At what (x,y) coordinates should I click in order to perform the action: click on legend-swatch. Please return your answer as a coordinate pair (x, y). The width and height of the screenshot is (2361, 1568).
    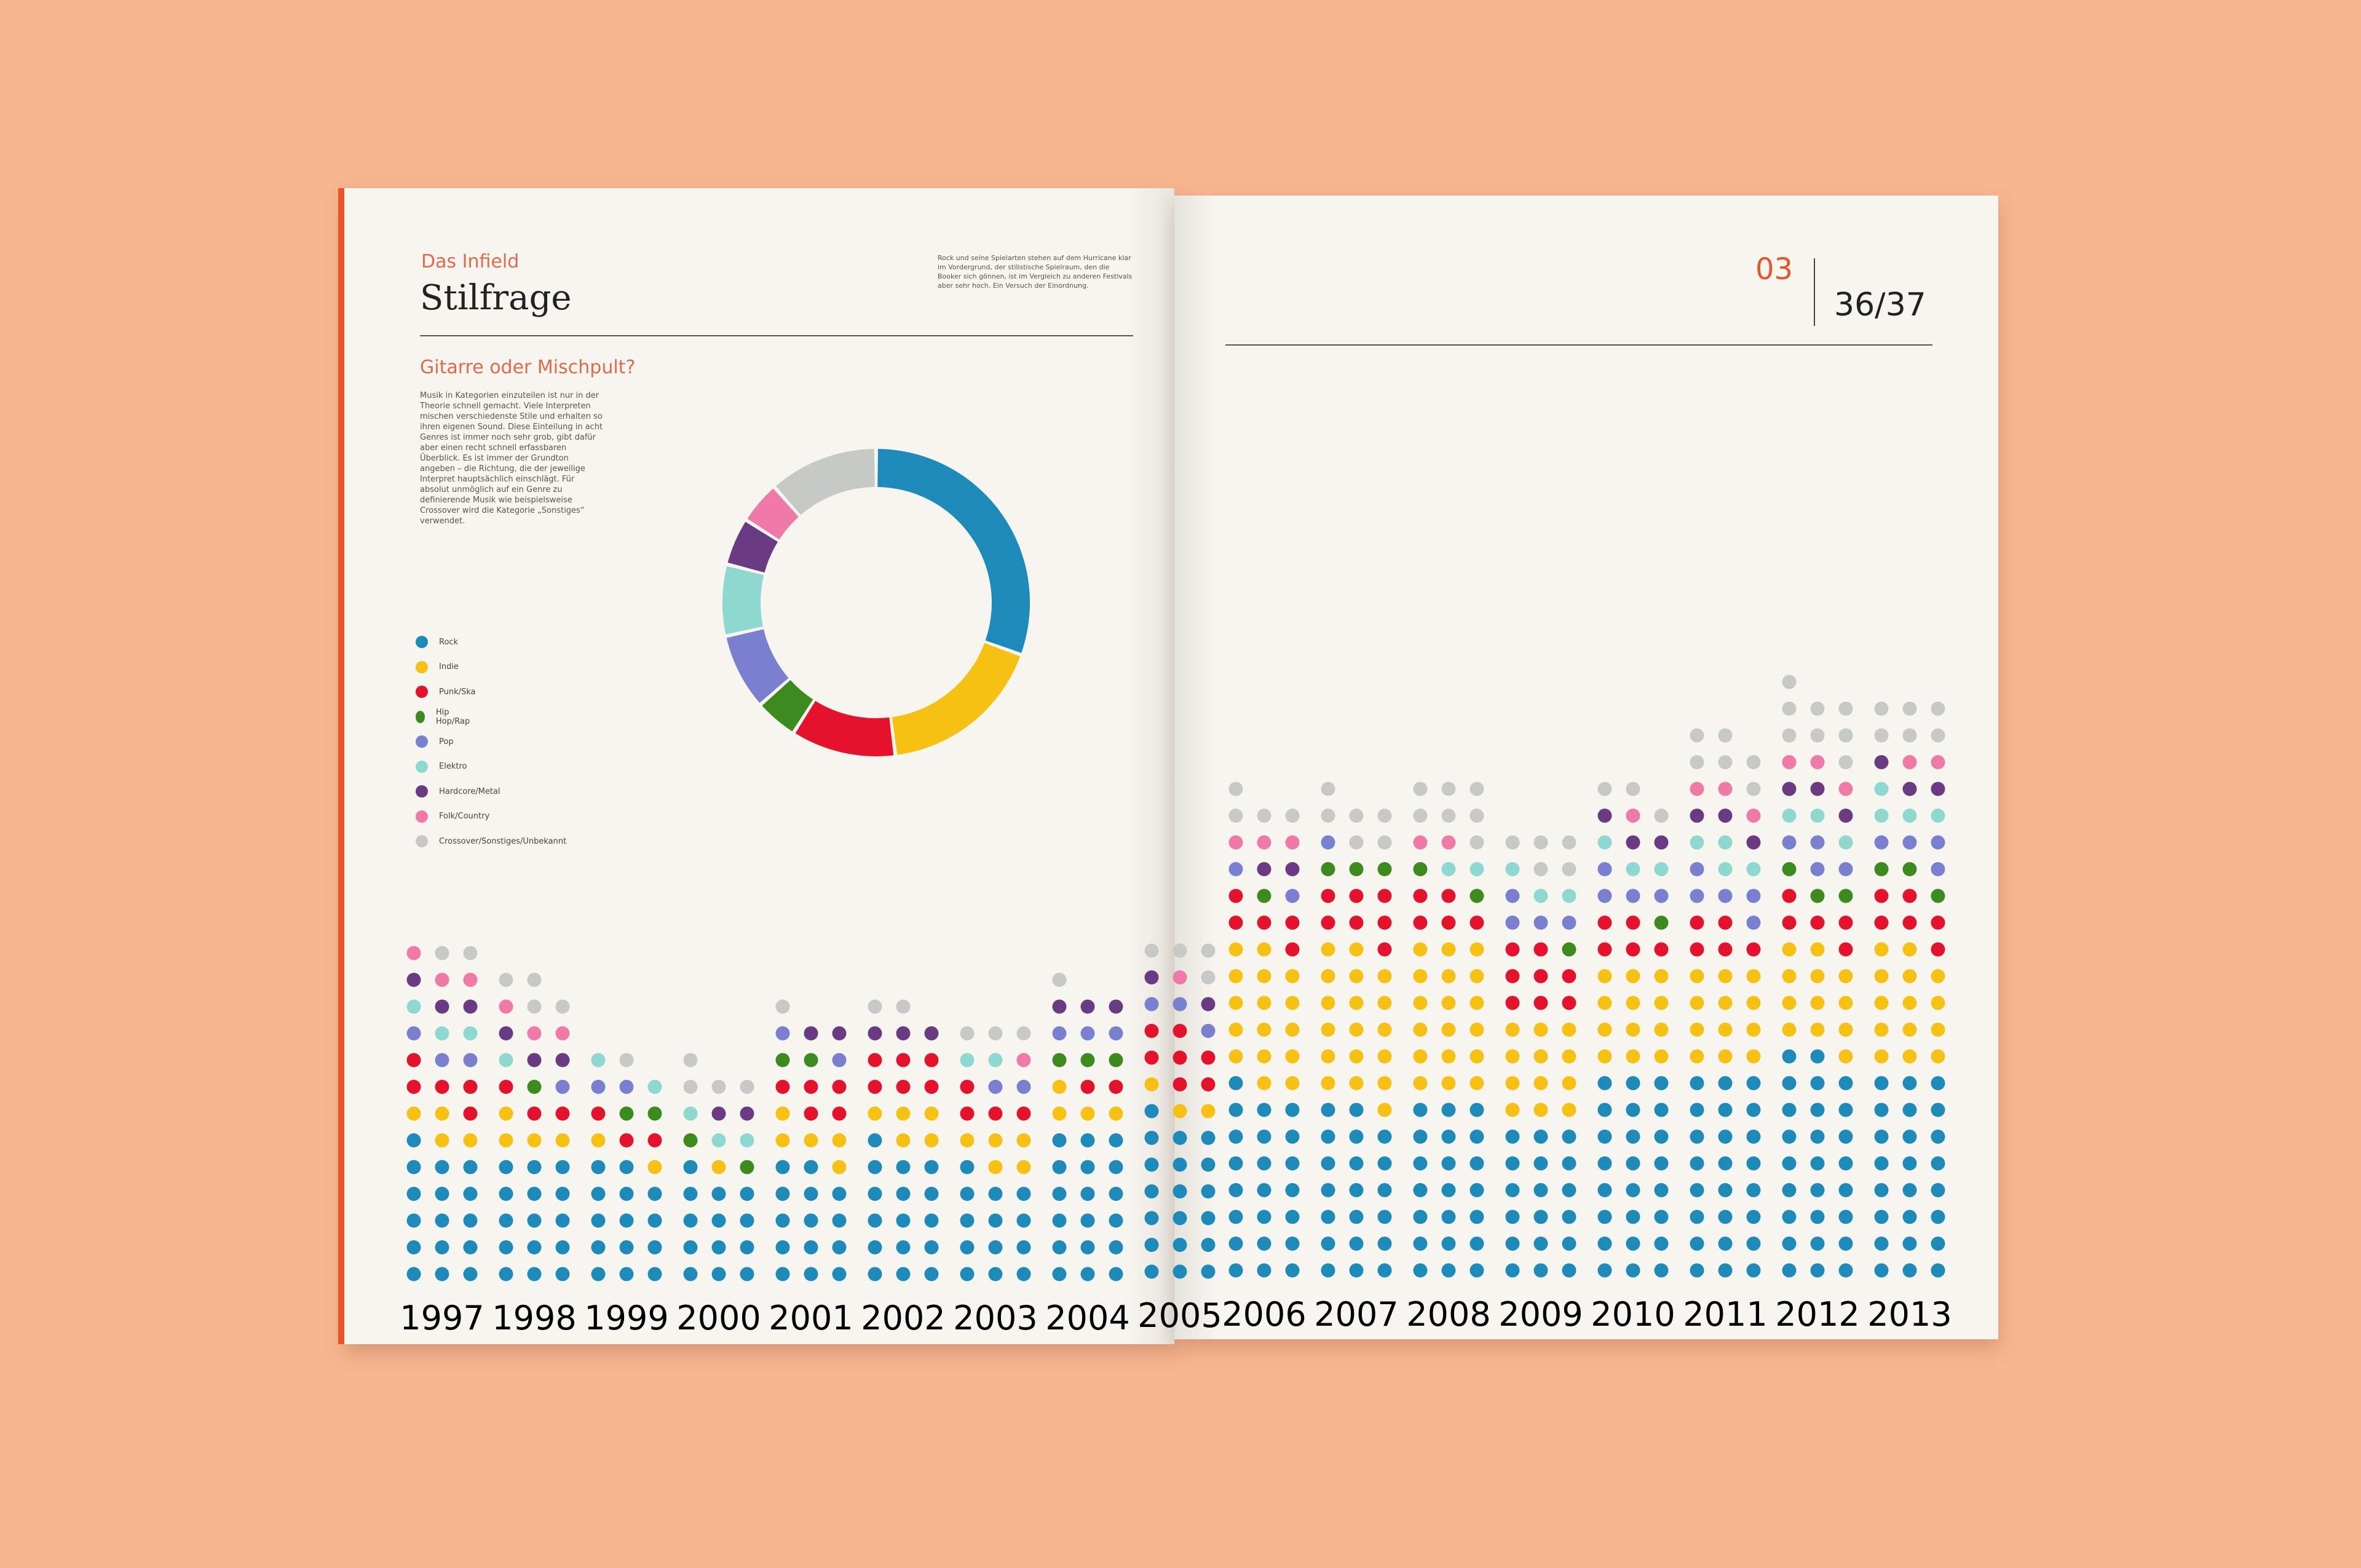
    Looking at the image, I should click on (422, 741).